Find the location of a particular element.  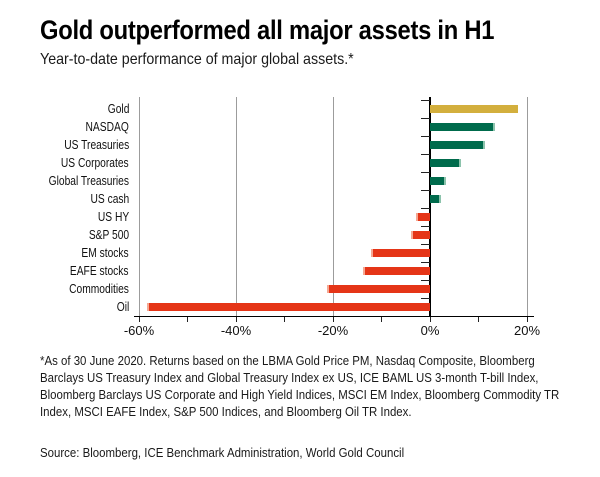

category-label-row: EM stocks is located at coordinates (64, 253).